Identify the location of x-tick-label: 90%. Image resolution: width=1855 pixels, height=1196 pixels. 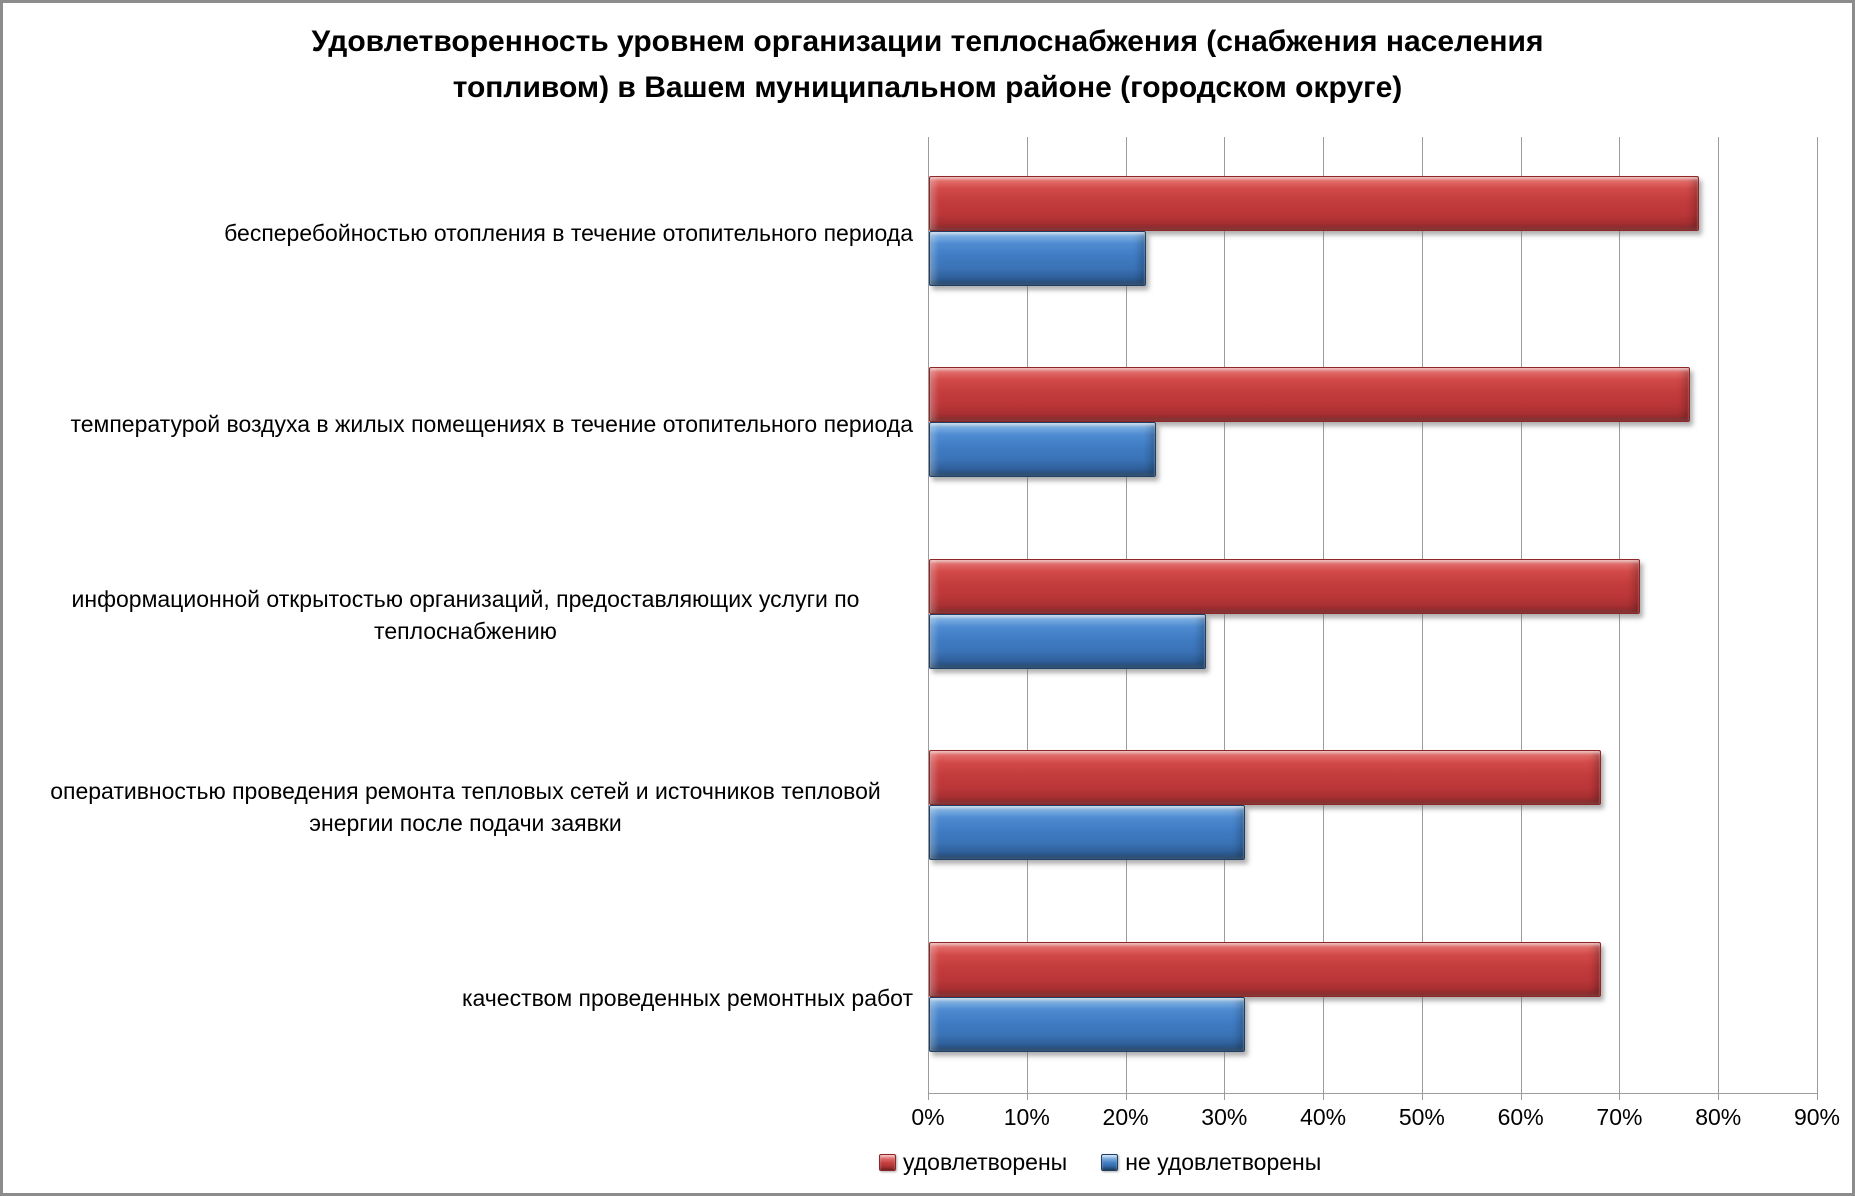
(1817, 1117).